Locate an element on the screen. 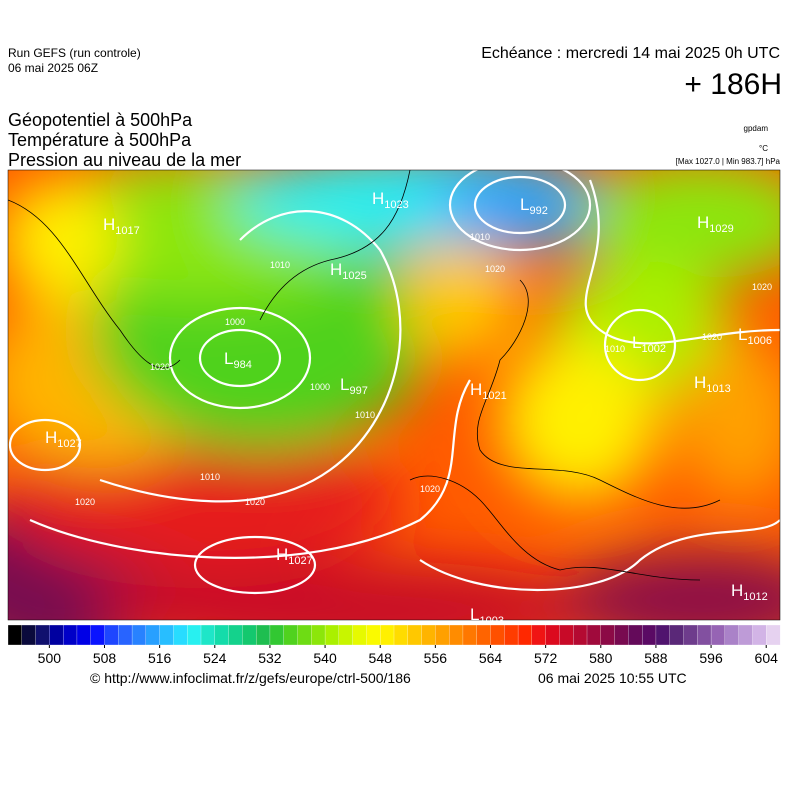  generated-date: 06 mai 2025 10:55 UTC is located at coordinates (612, 678).